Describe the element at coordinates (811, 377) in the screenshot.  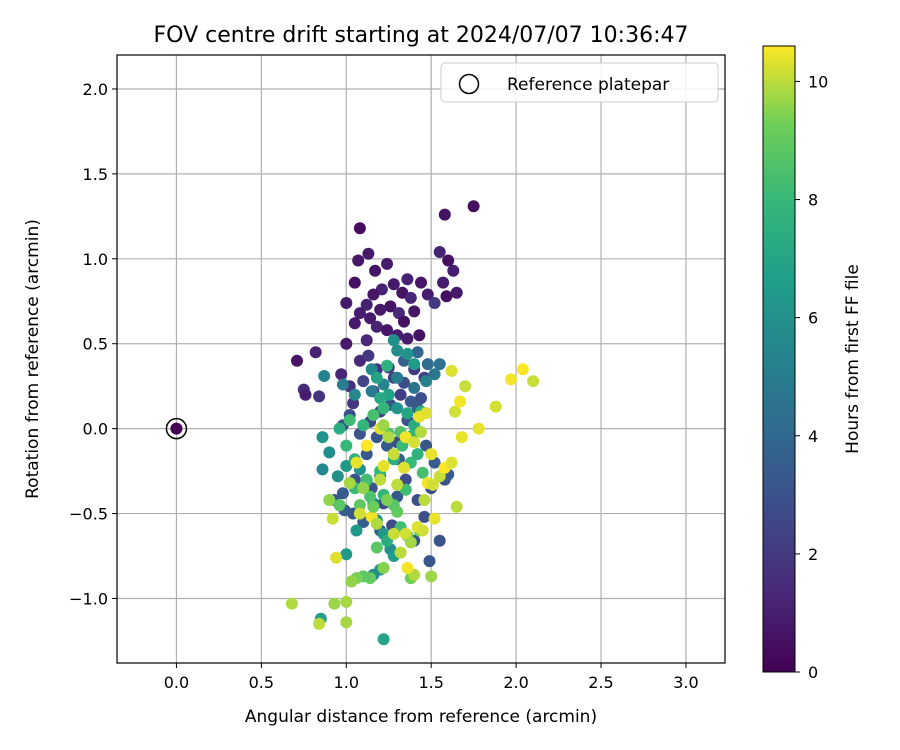
I see `colorbar-ticks: 0 2 4 6 8 10` at that location.